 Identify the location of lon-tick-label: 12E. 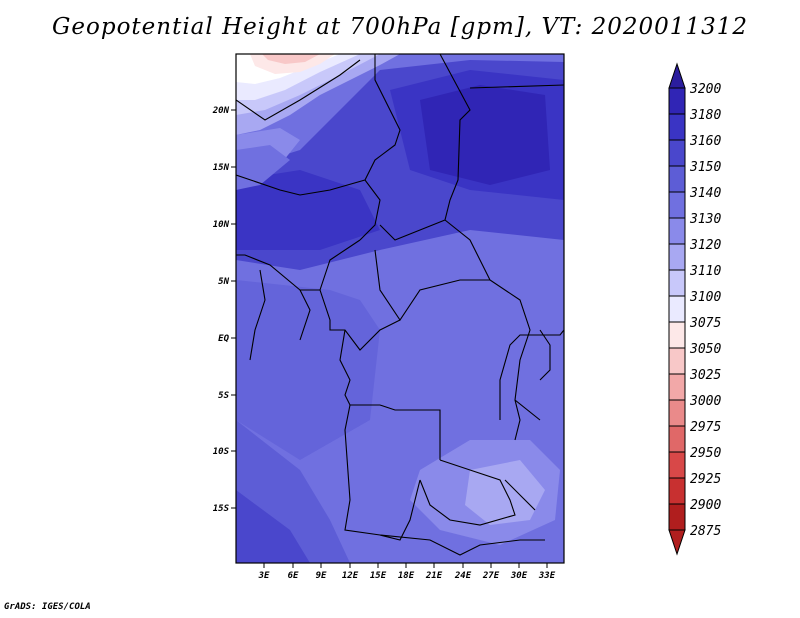
(350, 576).